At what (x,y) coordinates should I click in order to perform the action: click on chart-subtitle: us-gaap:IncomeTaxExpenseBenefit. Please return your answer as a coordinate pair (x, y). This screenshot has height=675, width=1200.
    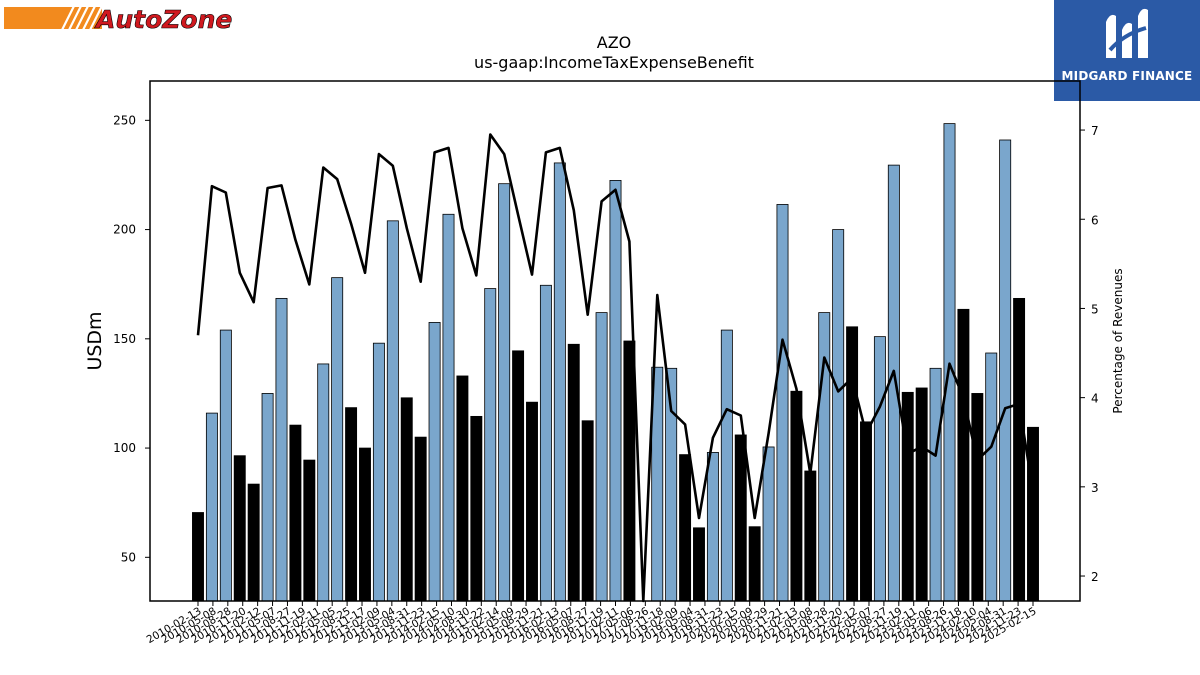
    Looking at the image, I should click on (614, 62).